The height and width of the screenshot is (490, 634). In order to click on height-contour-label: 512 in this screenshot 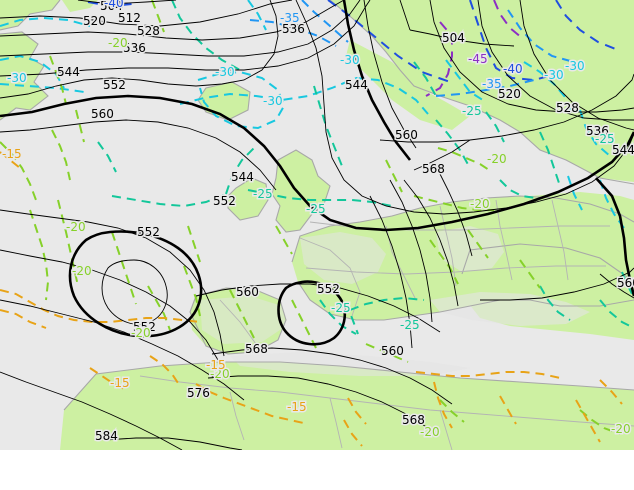, I will do `click(129, 18)`.